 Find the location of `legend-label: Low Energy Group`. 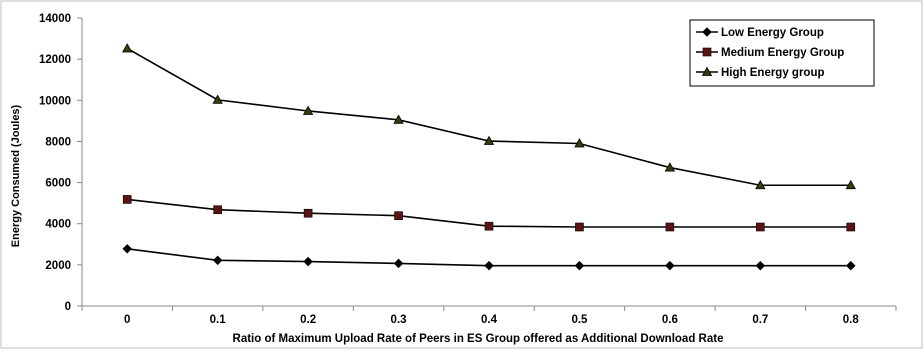

legend-label: Low Energy Group is located at coordinates (772, 33).